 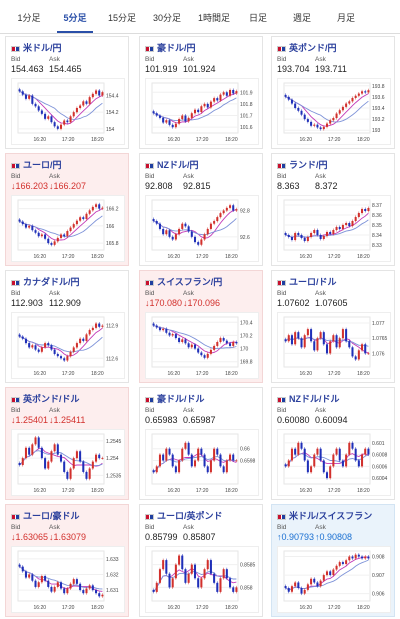 What do you see at coordinates (45, 398) in the screenshot?
I see `pair-title: 英ポンド/ドル` at bounding box center [45, 398].